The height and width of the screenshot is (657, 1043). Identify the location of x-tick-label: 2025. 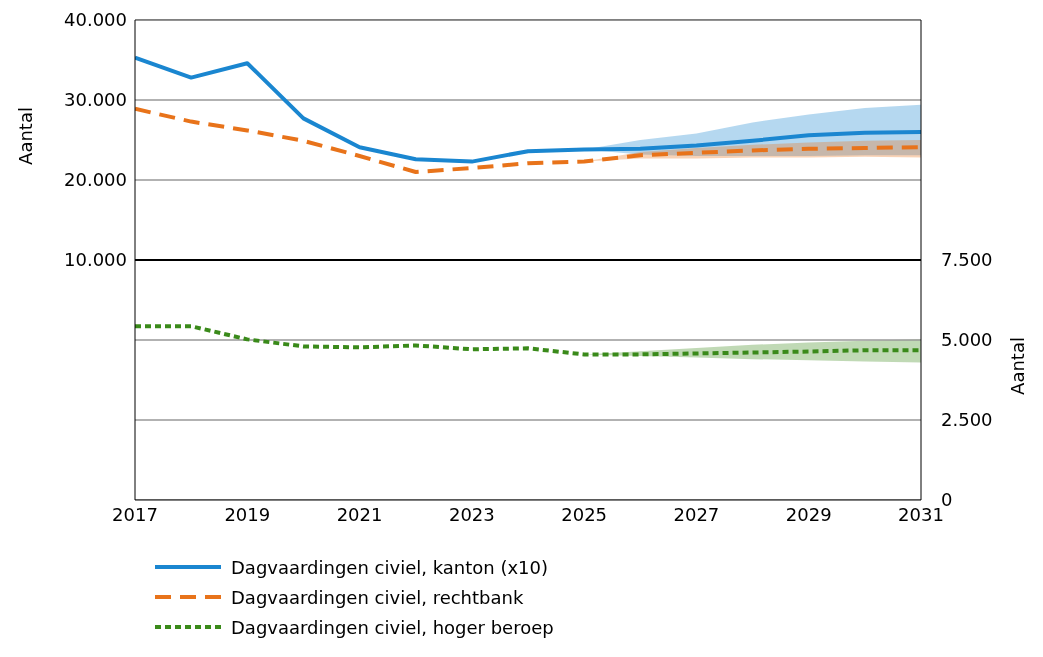
(584, 514).